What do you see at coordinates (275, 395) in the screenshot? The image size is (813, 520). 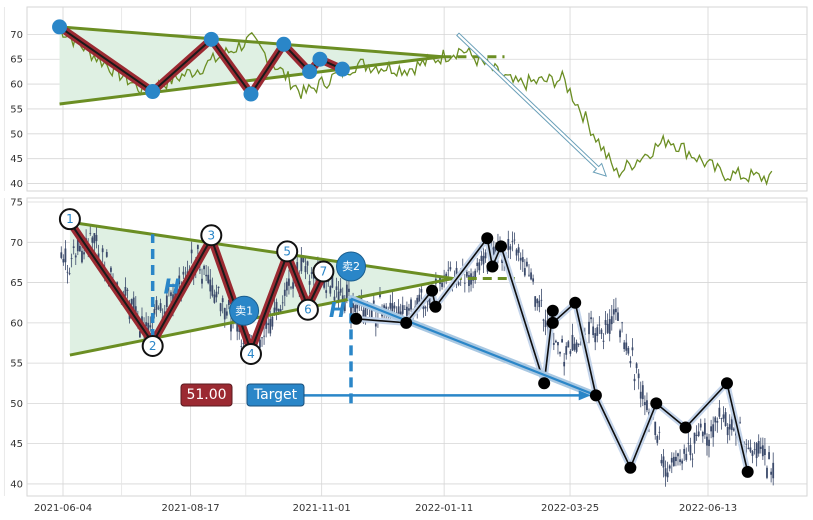 I see `target-label: Target` at bounding box center [275, 395].